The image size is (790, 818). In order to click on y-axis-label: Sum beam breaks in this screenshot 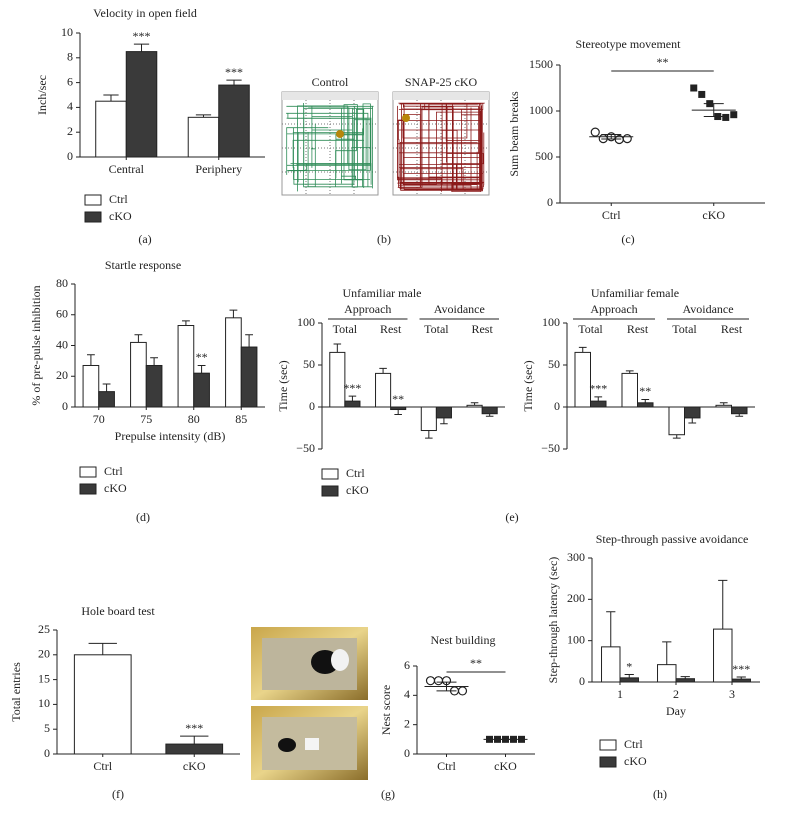, I will do `click(514, 134)`.